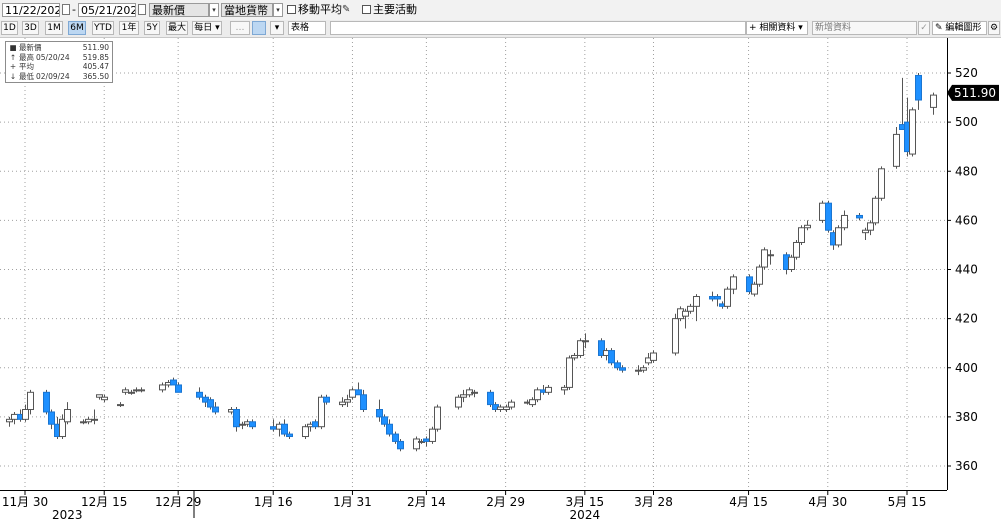 This screenshot has width=1001, height=519. I want to click on x-tick-label: 2月 29, so click(505, 502).